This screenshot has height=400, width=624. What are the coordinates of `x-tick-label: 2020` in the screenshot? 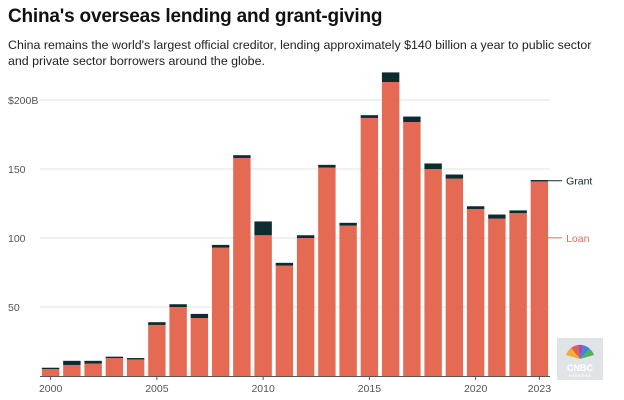 It's located at (476, 389).